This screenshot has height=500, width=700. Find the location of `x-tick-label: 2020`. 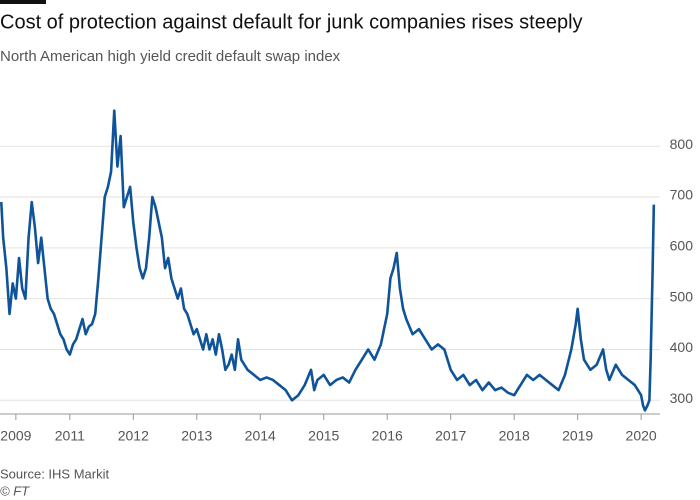

x-tick-label: 2020 is located at coordinates (641, 436).